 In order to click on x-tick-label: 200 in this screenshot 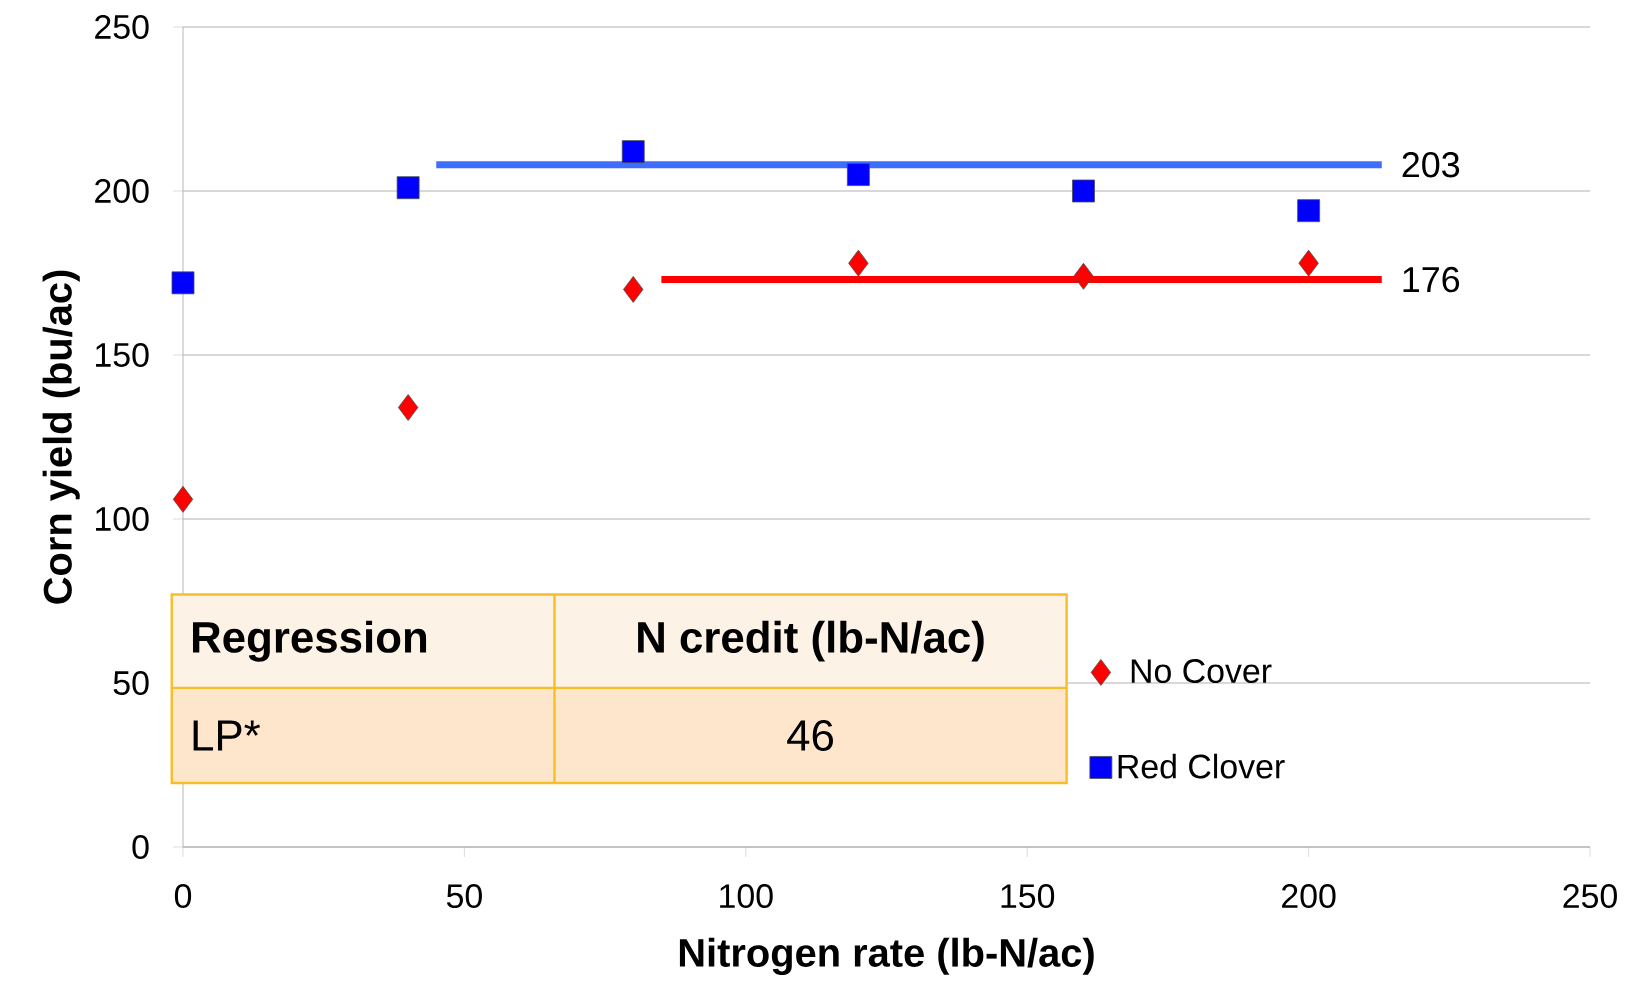, I will do `click(1309, 896)`.